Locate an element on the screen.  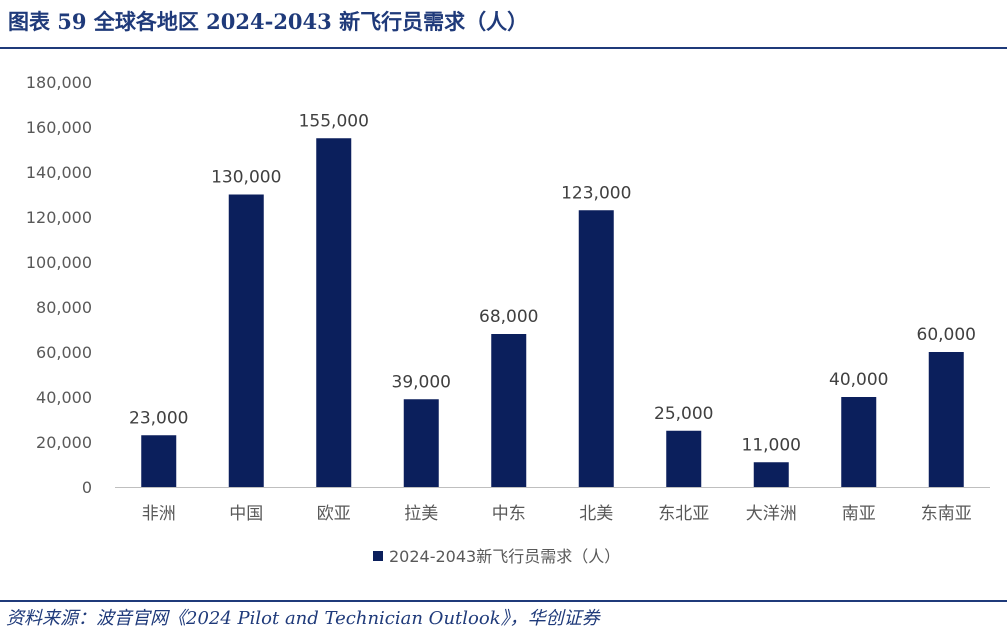
x-tick-label: 中国 is located at coordinates (246, 514).